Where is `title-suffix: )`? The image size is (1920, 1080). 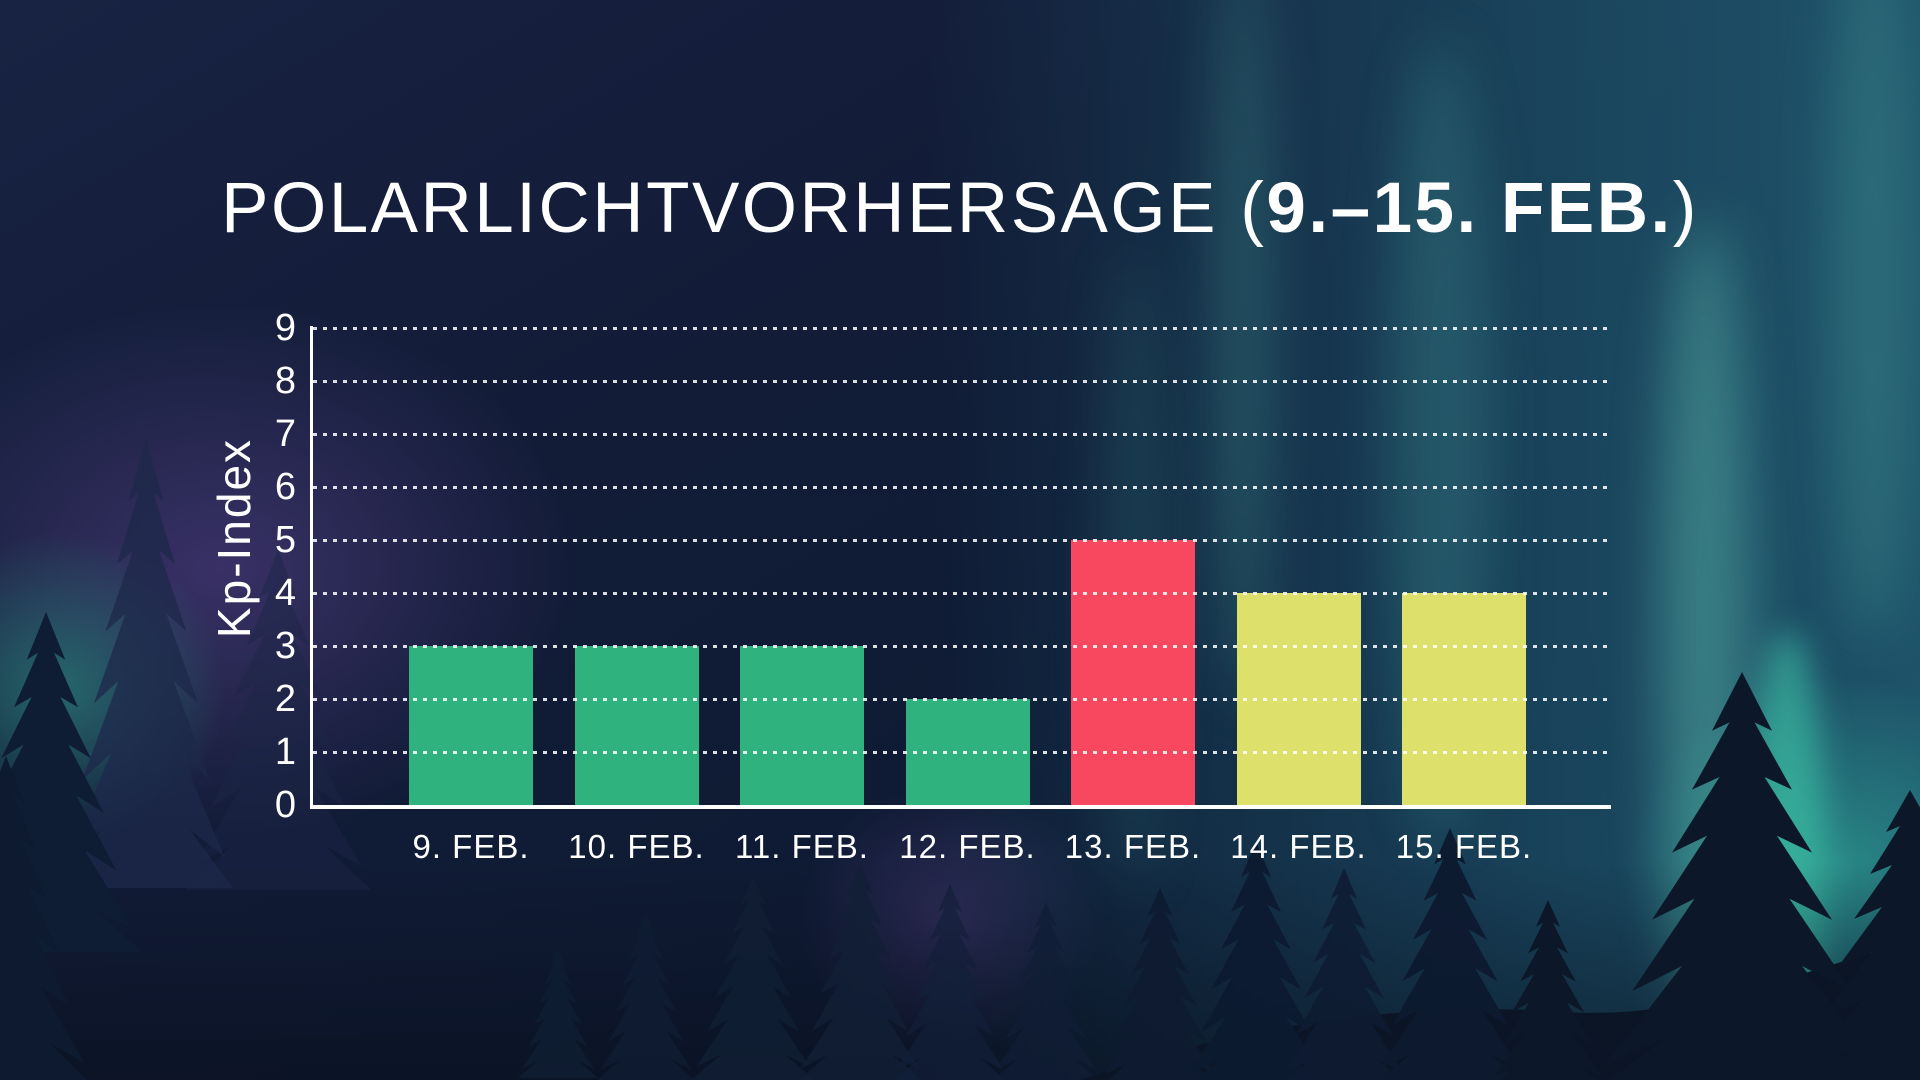
title-suffix: ) is located at coordinates (1685, 208).